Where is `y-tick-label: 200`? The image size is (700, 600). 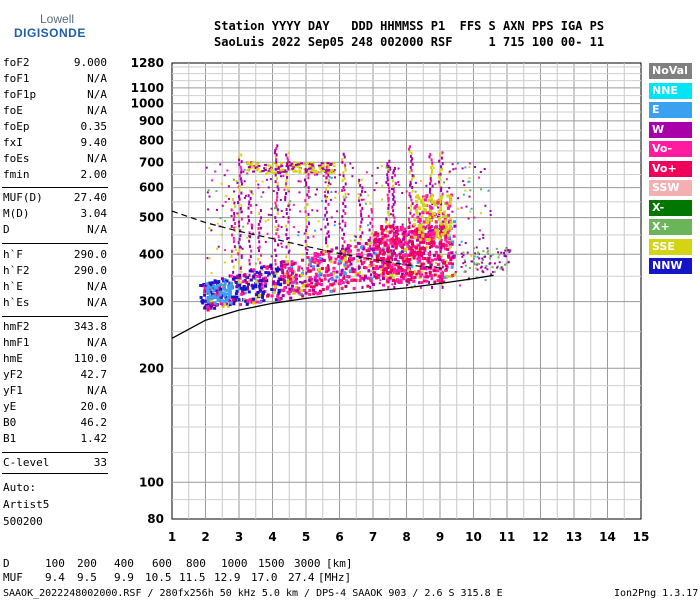
y-tick-label: 200 is located at coordinates (151, 368).